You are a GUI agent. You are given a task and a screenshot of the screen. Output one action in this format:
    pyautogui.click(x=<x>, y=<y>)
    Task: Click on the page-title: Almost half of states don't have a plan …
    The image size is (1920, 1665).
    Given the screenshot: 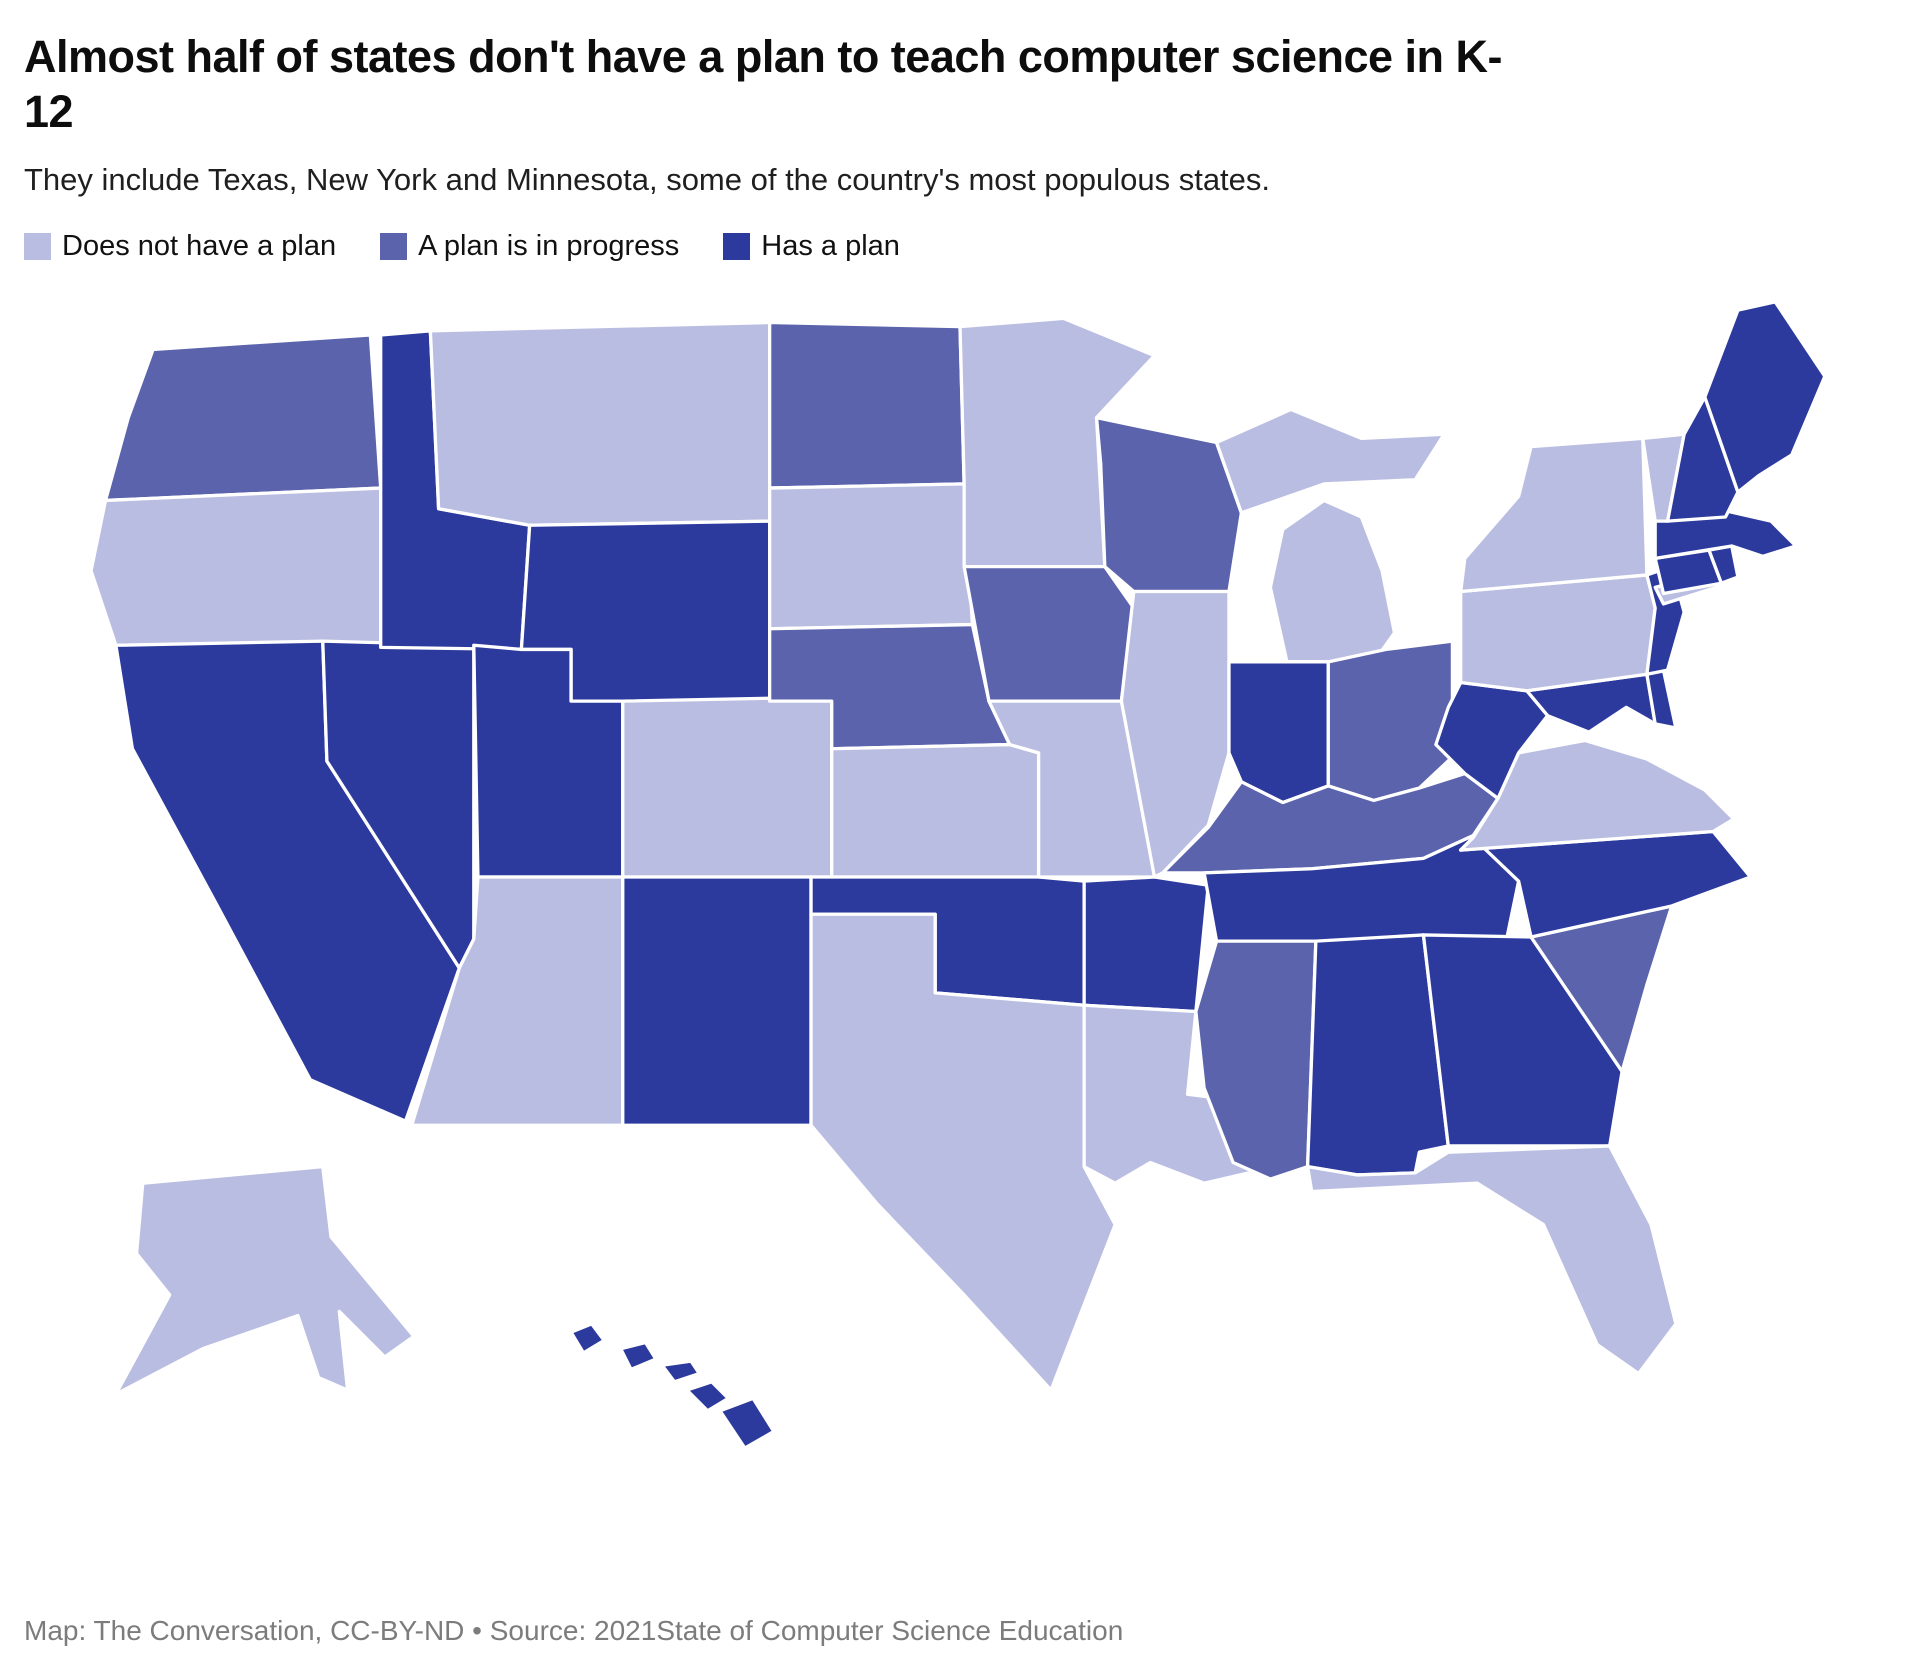 What is the action you would take?
    pyautogui.click(x=763, y=84)
    